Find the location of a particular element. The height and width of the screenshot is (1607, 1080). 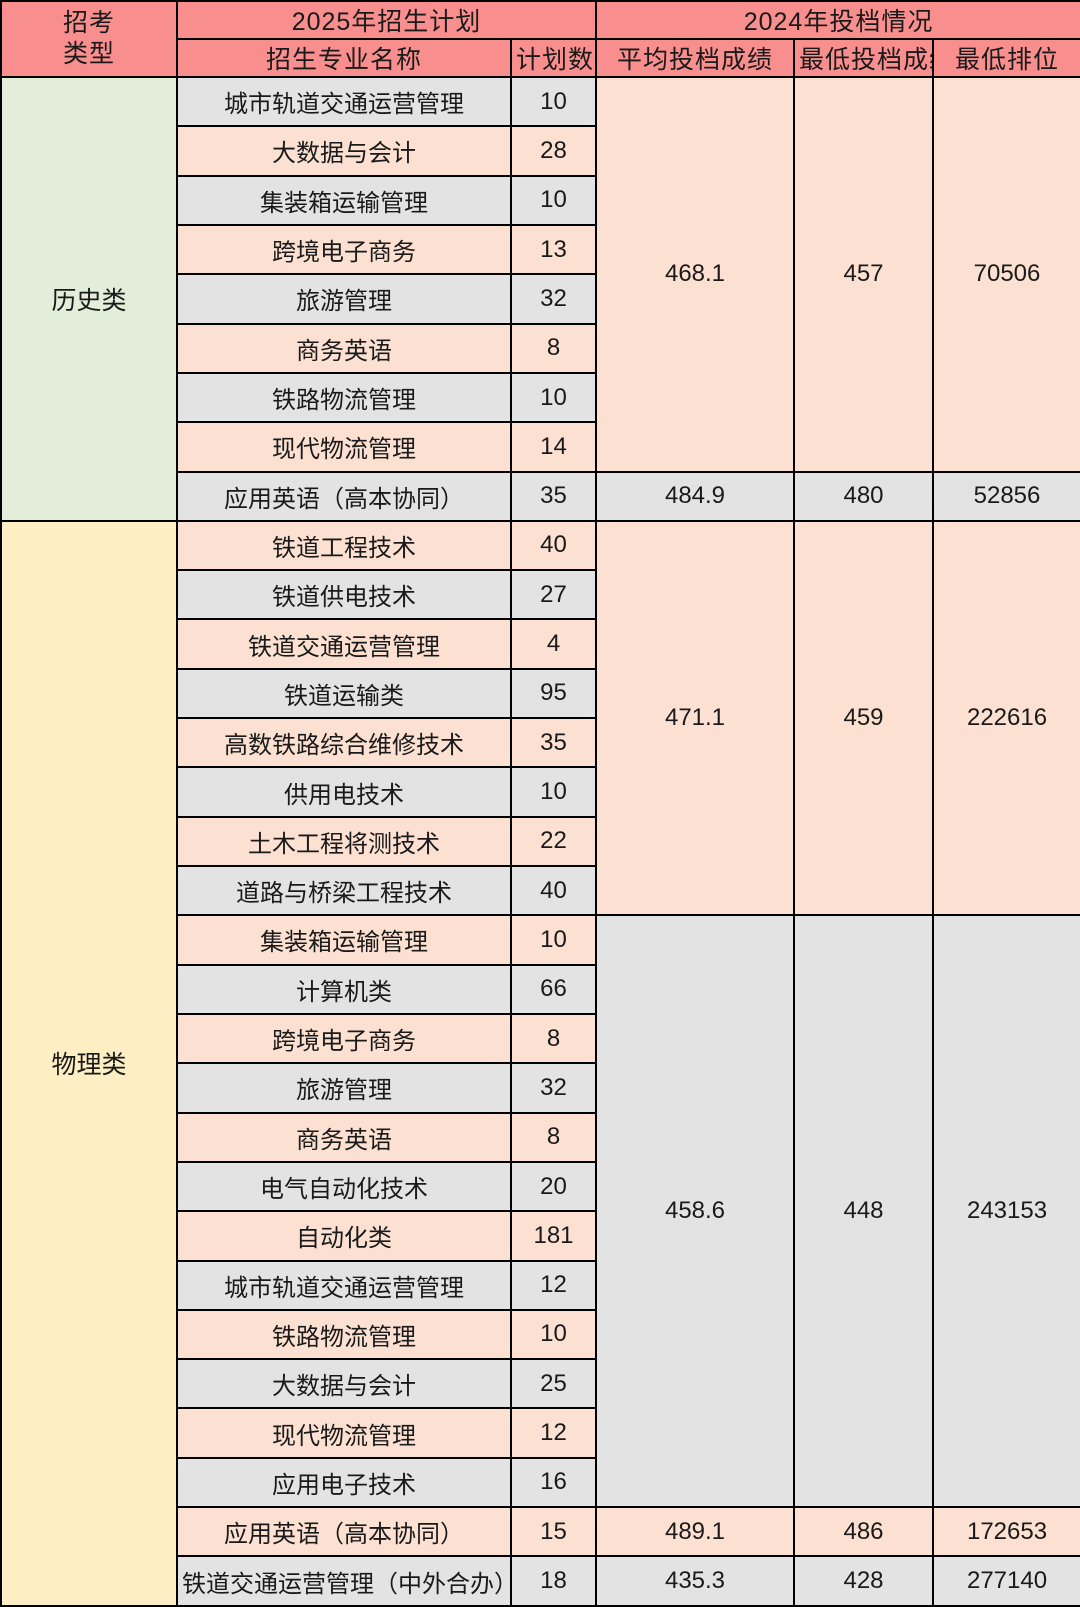

major-name-cell: 铁道交通运营管理（中外合办） is located at coordinates (344, 1581).